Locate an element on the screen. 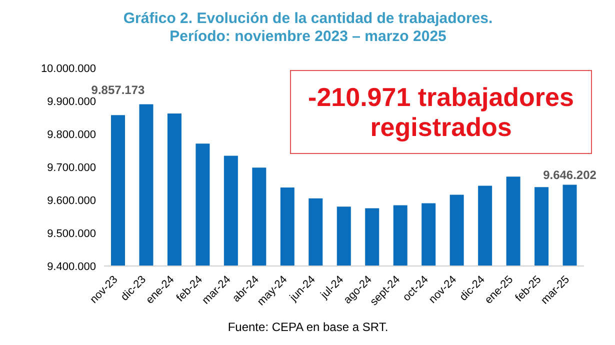 Image resolution: width=615 pixels, height=345 pixels. chart-title: Gráfico 2. Evolución de la cantidad de trabajadores. is located at coordinates (308, 19).